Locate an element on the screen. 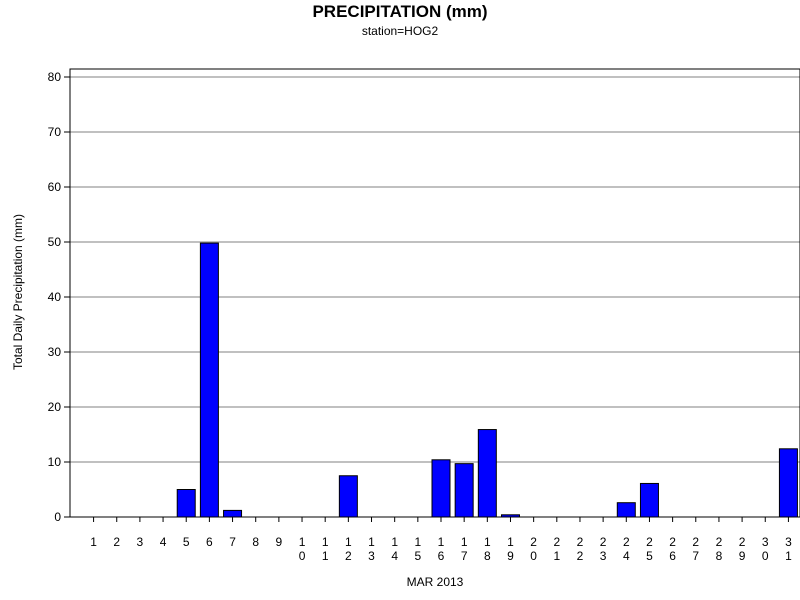 This screenshot has width=800, height=600. x-axis-label: MAR 2013 is located at coordinates (435, 582).